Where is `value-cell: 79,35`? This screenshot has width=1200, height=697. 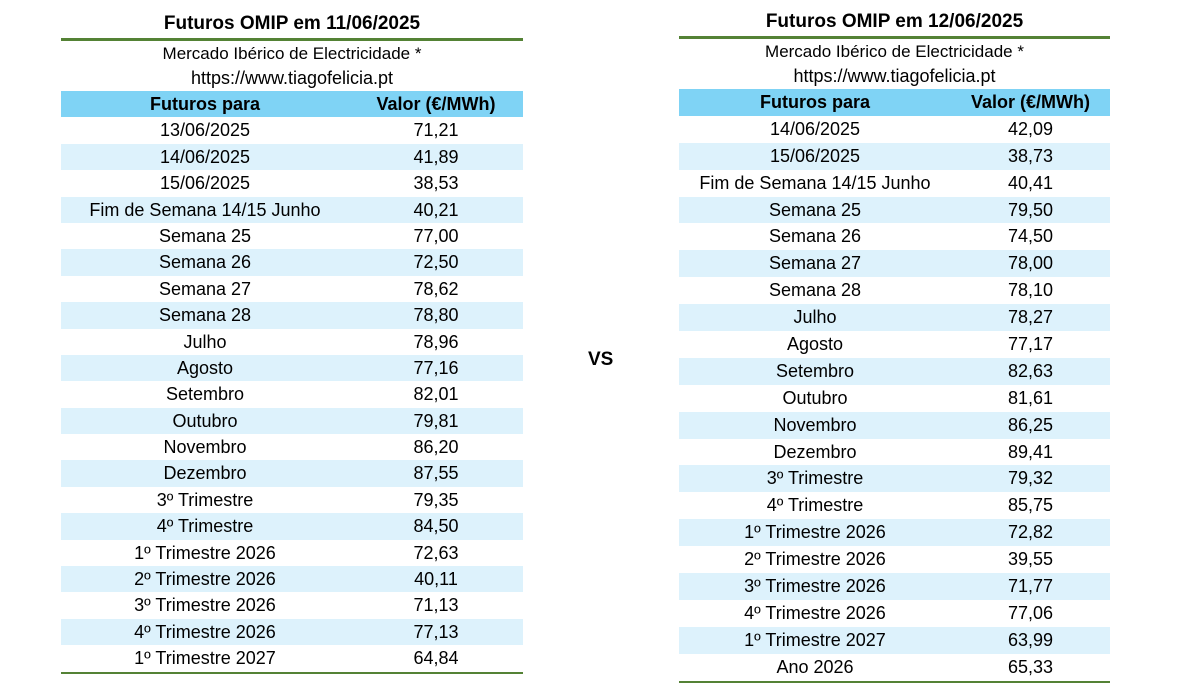
value-cell: 79,35 is located at coordinates (436, 499).